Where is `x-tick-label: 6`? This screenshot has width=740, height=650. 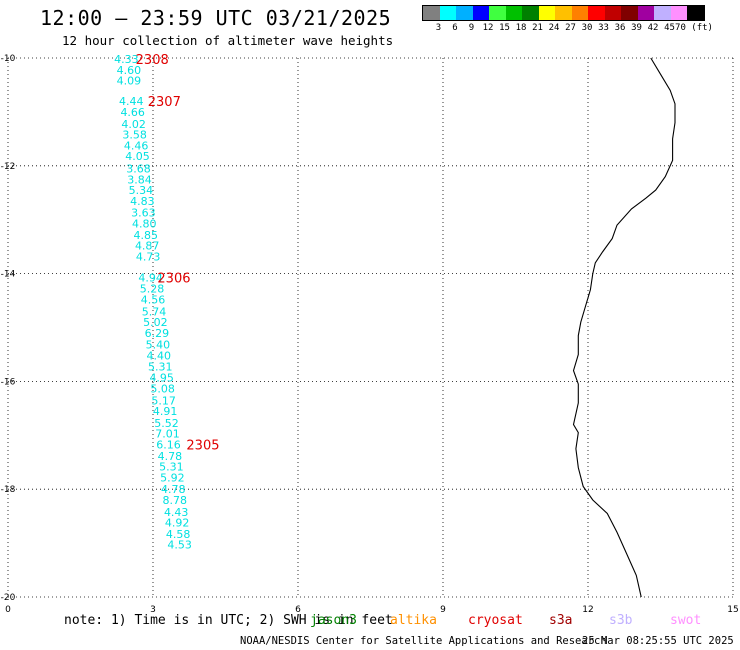 x-tick-label: 6 is located at coordinates (298, 610).